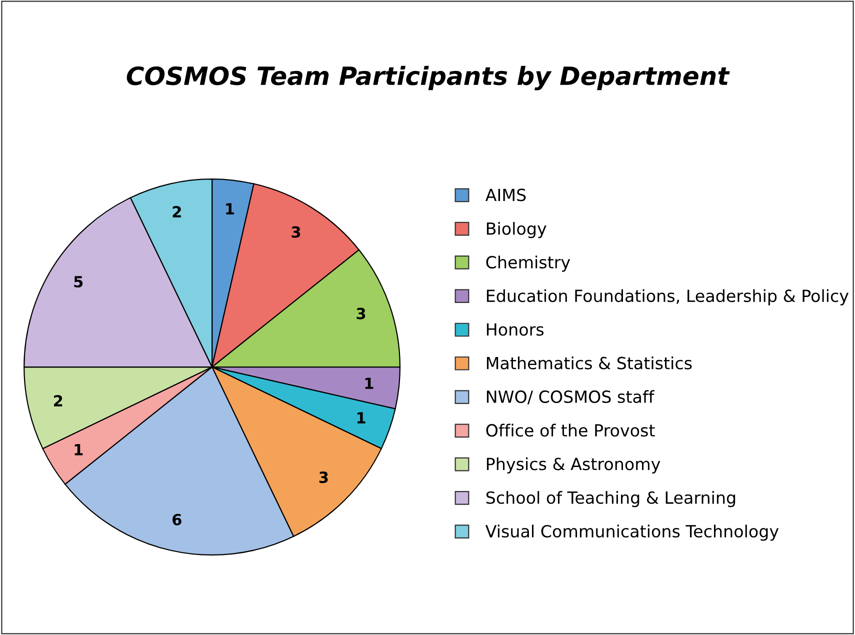  Describe the element at coordinates (589, 363) in the screenshot. I see `legend-label: Mathematics & Statistics` at that location.